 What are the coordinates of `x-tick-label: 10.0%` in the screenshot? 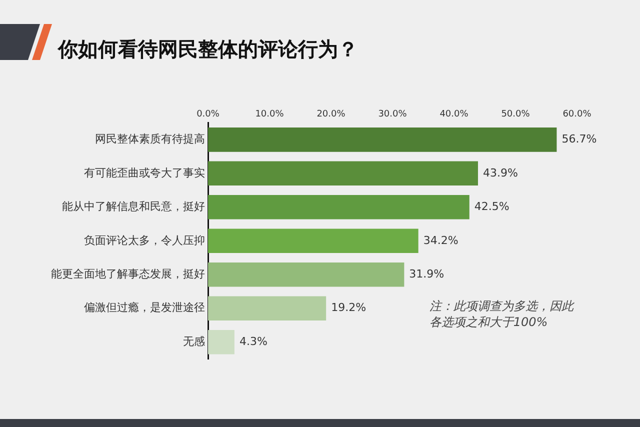 It's located at (269, 115).